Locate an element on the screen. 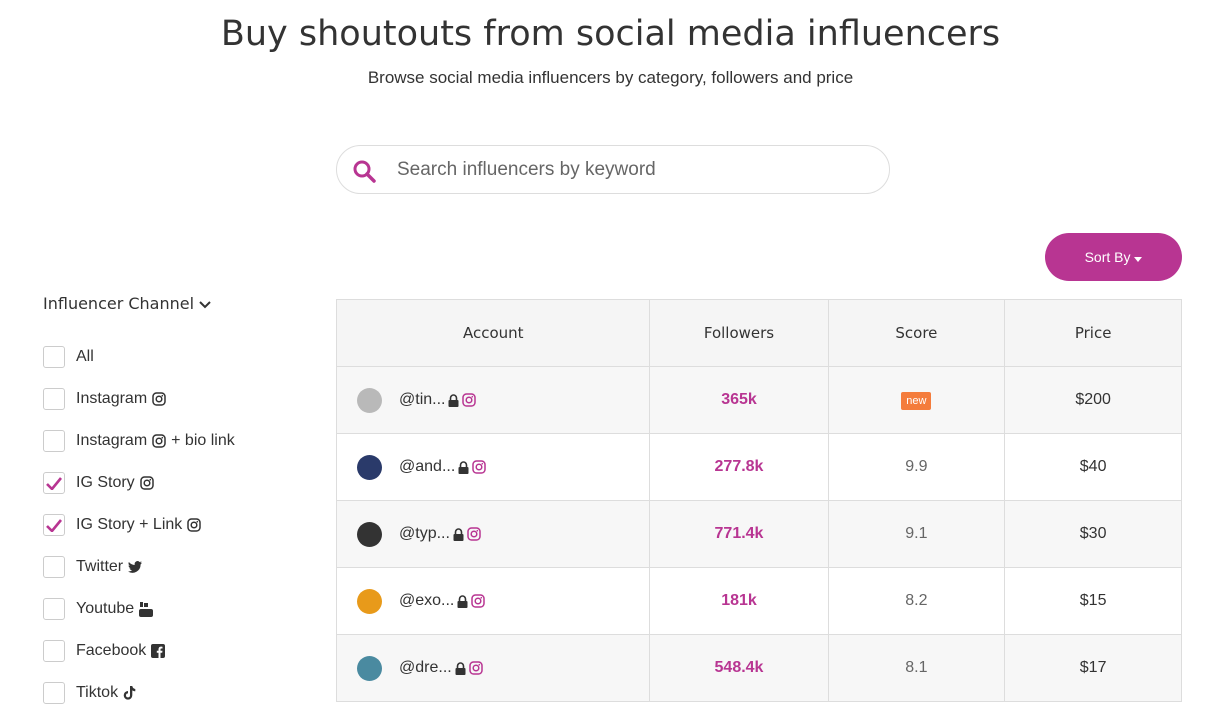  caret is located at coordinates (1138, 259).